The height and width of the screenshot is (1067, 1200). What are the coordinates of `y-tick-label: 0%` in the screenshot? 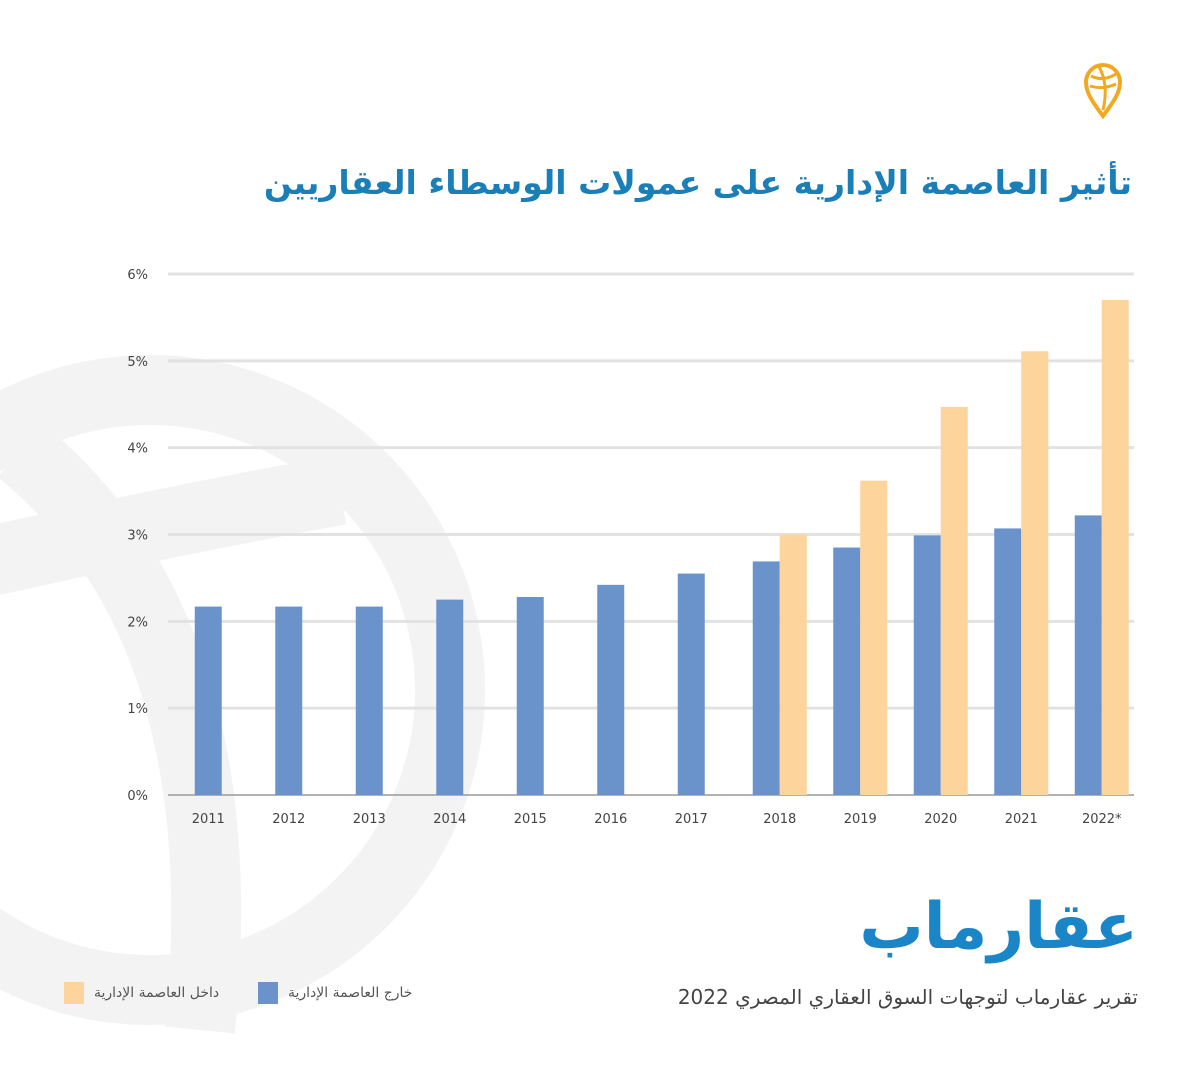 It's located at (137, 796).